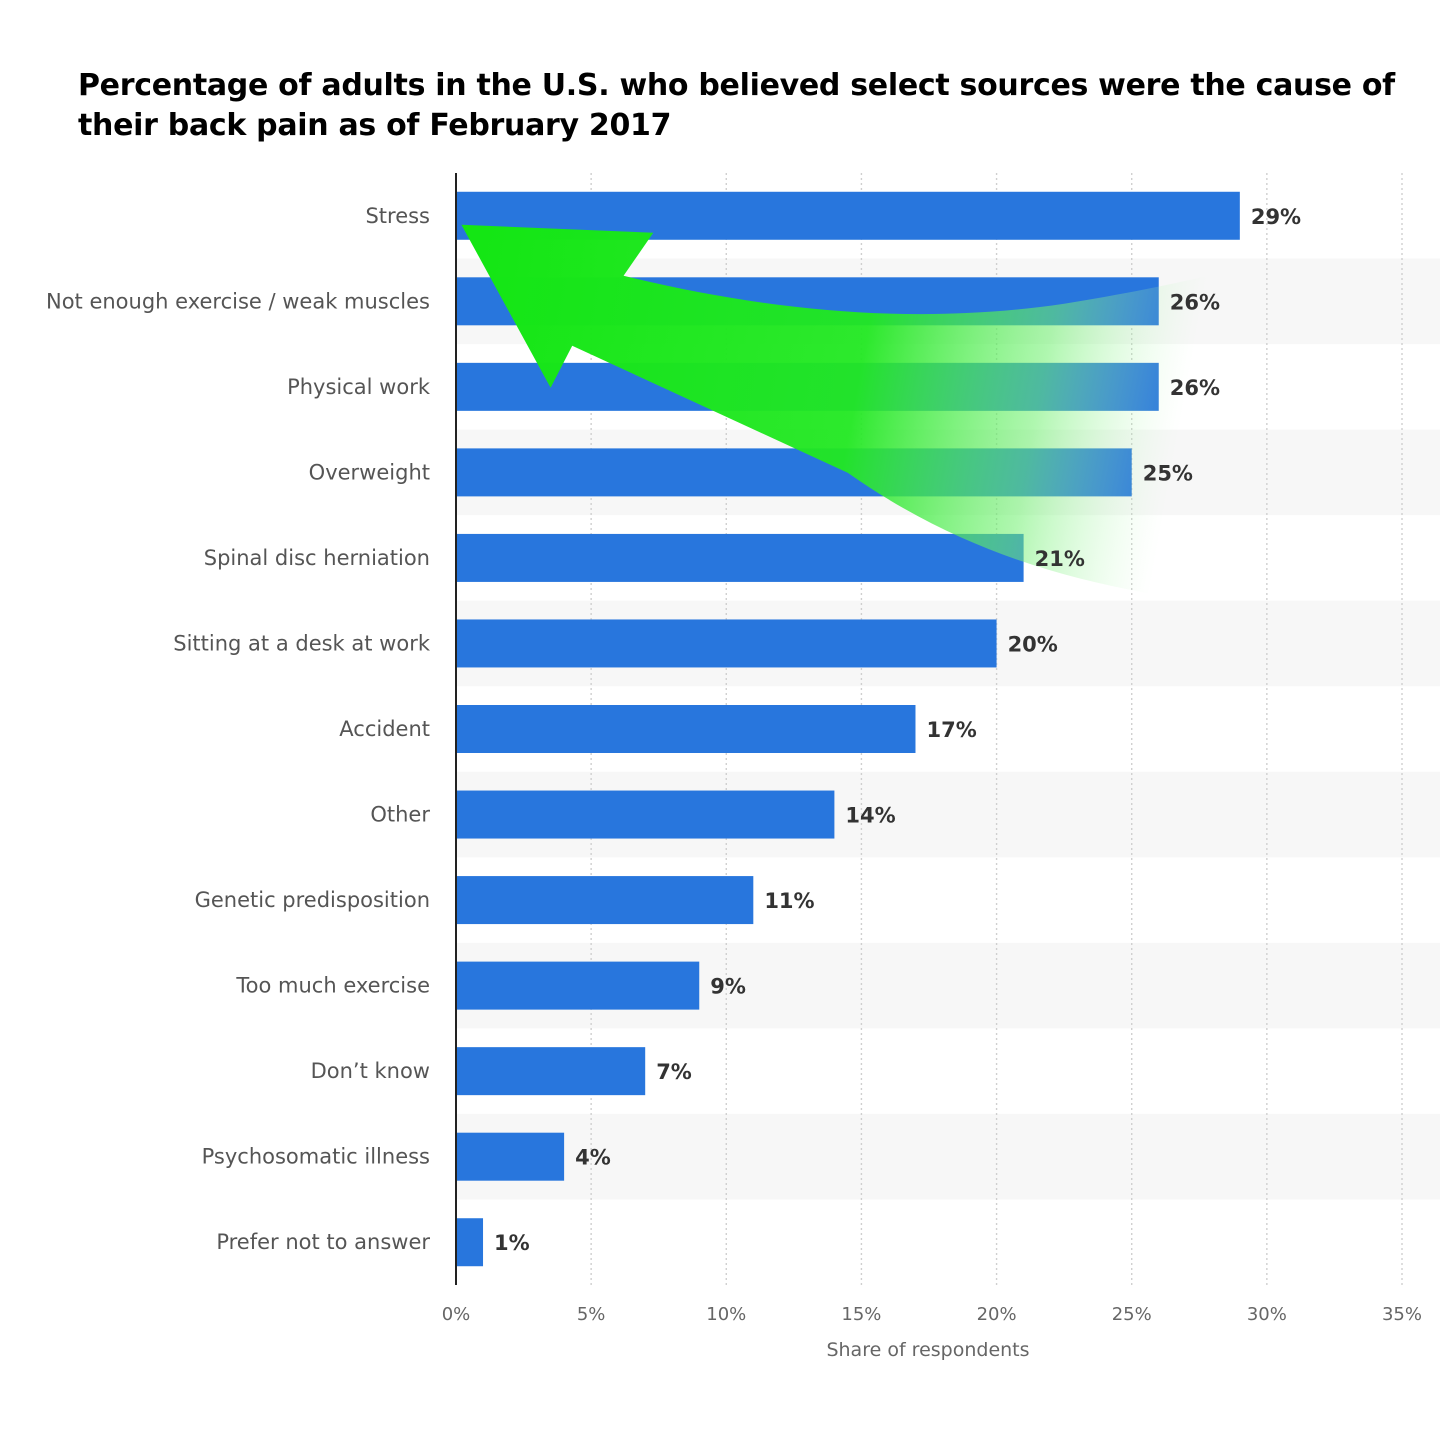 This screenshot has width=1440, height=1440. Describe the element at coordinates (384, 729) in the screenshot. I see `category-label: Accident` at that location.